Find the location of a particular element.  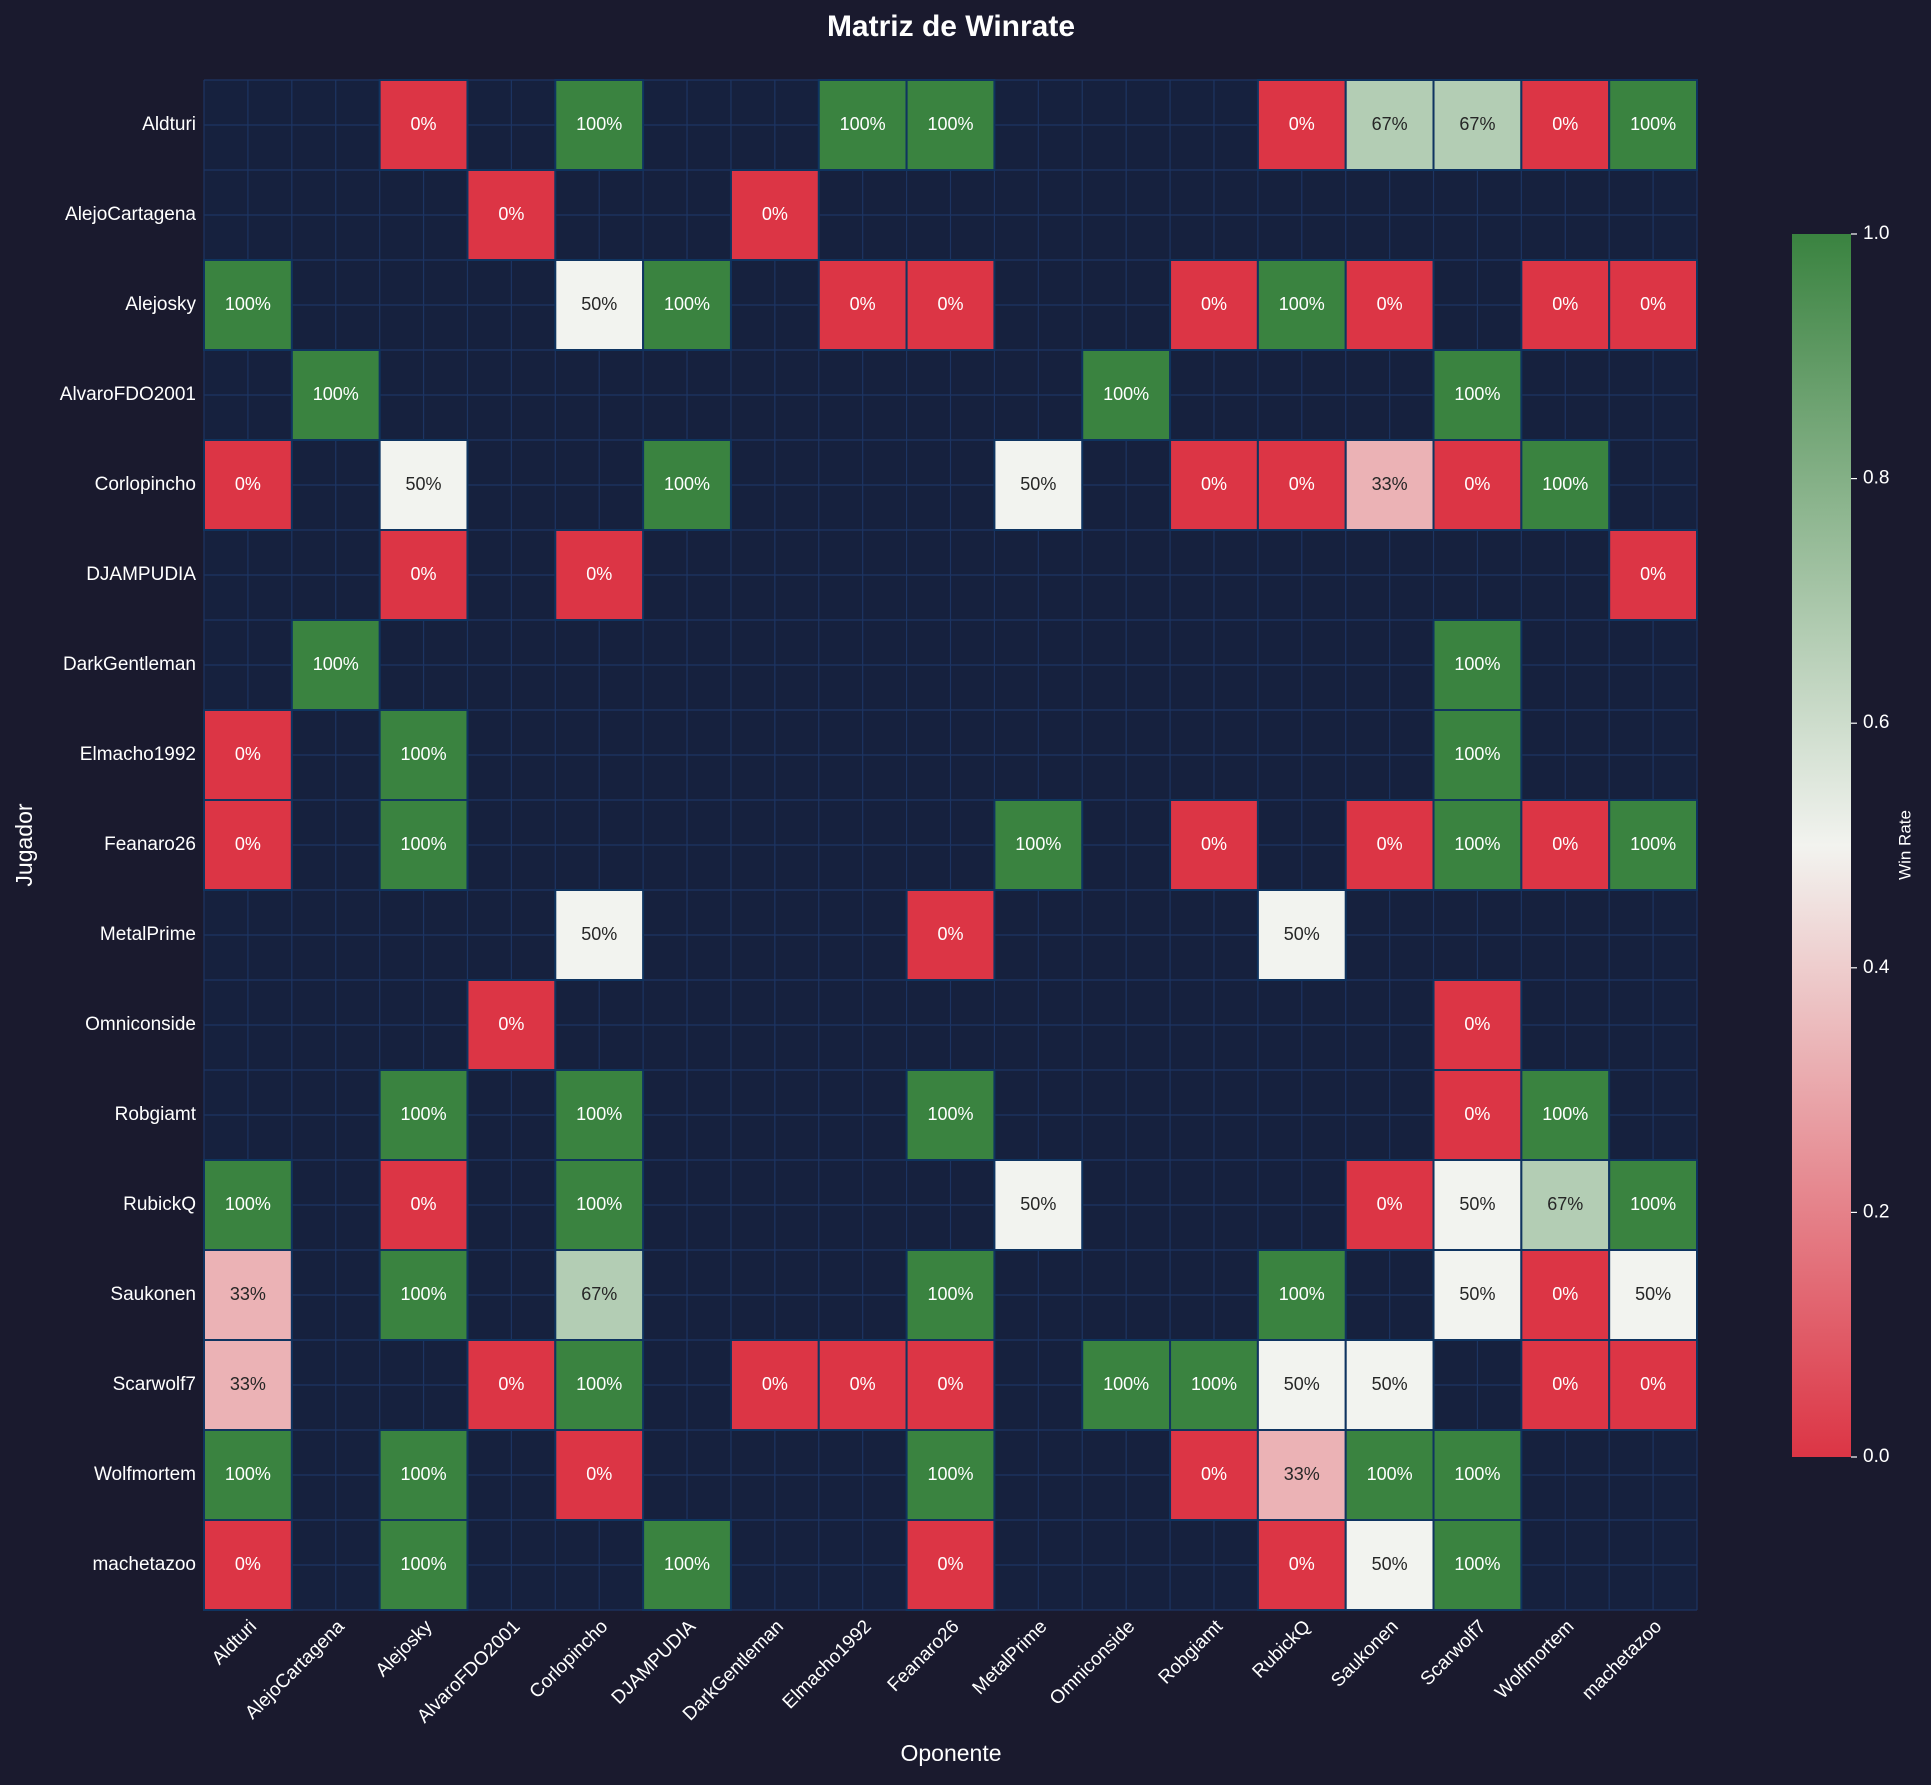

y-tick-label: MetalPrime is located at coordinates (148, 934).